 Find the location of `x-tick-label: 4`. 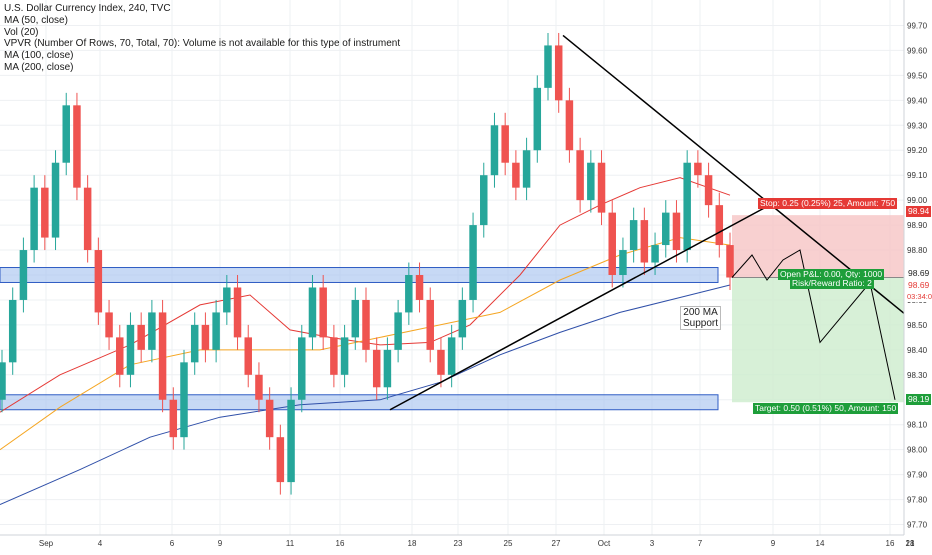

x-tick-label: 4 is located at coordinates (100, 543).